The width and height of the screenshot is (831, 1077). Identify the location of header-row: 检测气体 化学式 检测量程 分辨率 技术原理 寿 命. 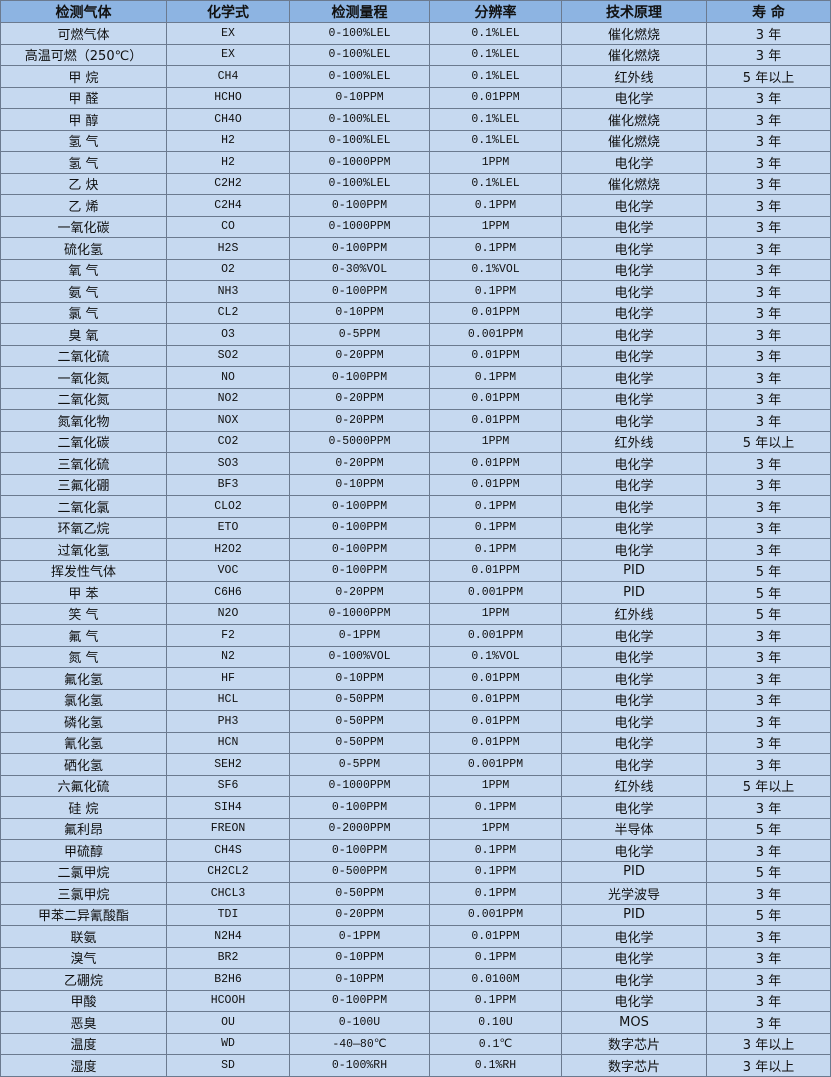
(415, 11).